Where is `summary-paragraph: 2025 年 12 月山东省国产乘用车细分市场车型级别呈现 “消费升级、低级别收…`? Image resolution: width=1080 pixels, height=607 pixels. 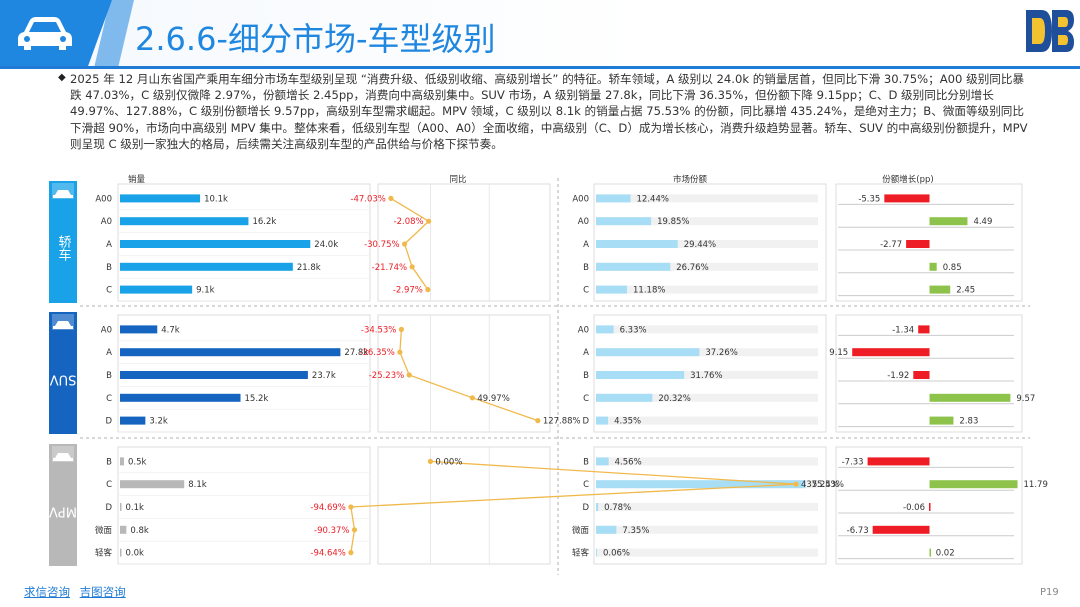 summary-paragraph: 2025 年 12 月山东省国产乘用车细分市场车型级别呈现 “消费升级、低级别收… is located at coordinates (549, 111).